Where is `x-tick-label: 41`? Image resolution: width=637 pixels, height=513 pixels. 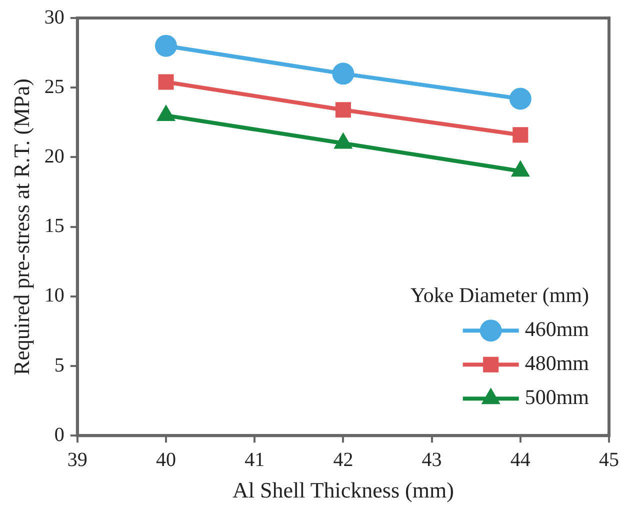 x-tick-label: 41 is located at coordinates (254, 459).